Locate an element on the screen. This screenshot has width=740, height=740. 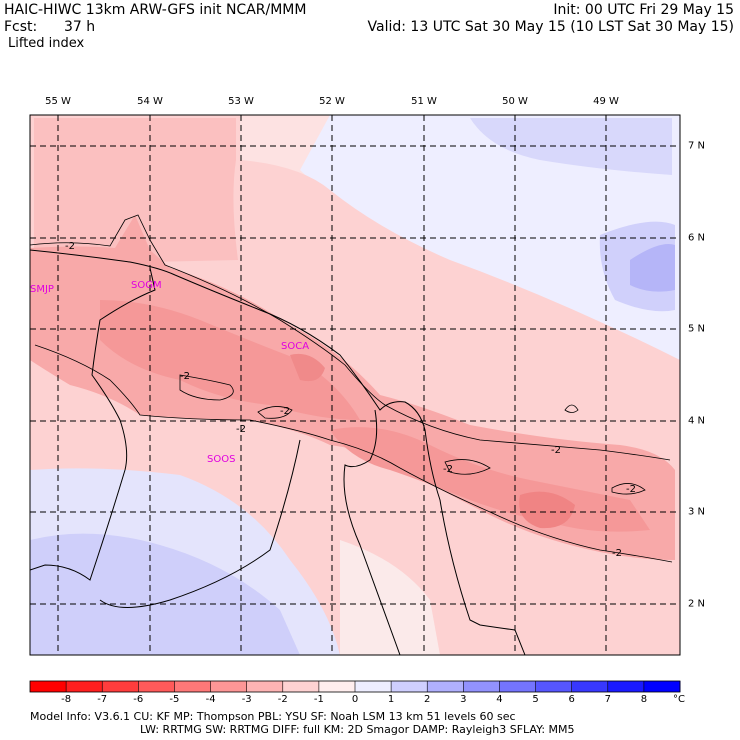
lon-label-51w: 51 W is located at coordinates (424, 101).